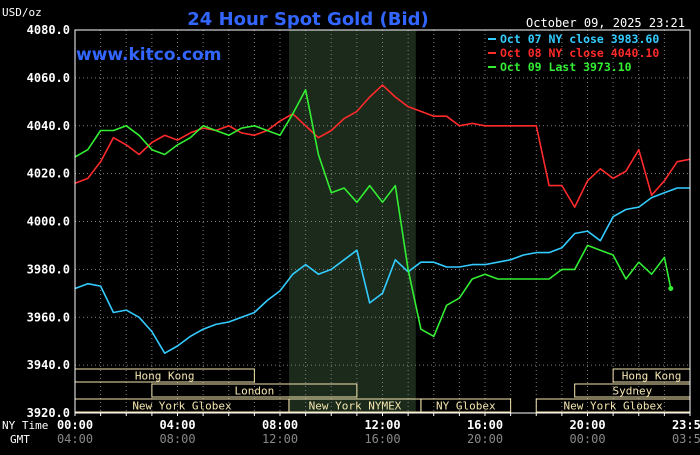 Image resolution: width=700 pixels, height=455 pixels. I want to click on session-label: London, so click(255, 391).